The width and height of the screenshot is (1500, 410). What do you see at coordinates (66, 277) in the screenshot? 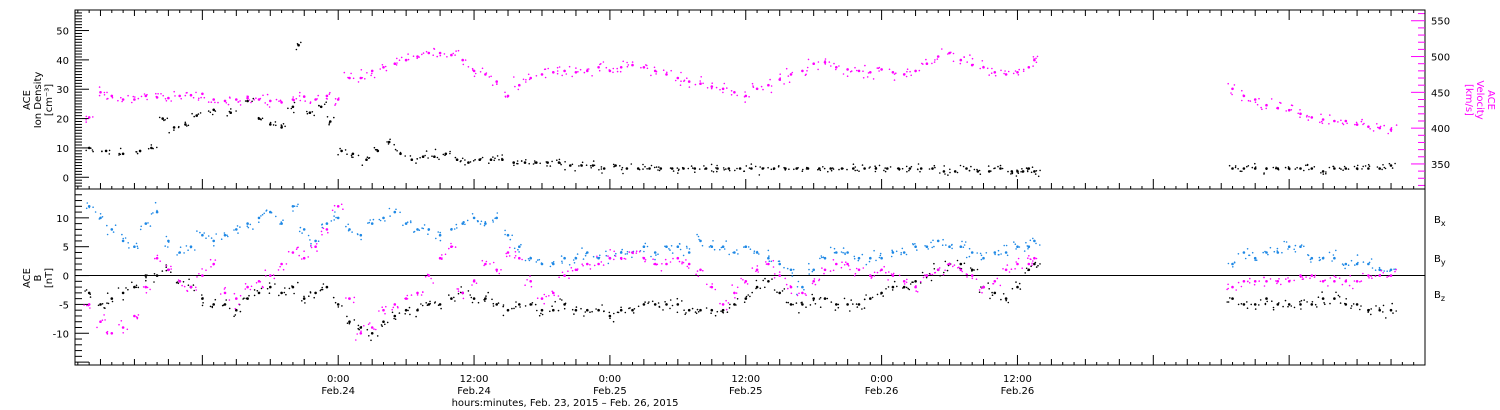
I see `field-tick-label: 0` at bounding box center [66, 277].